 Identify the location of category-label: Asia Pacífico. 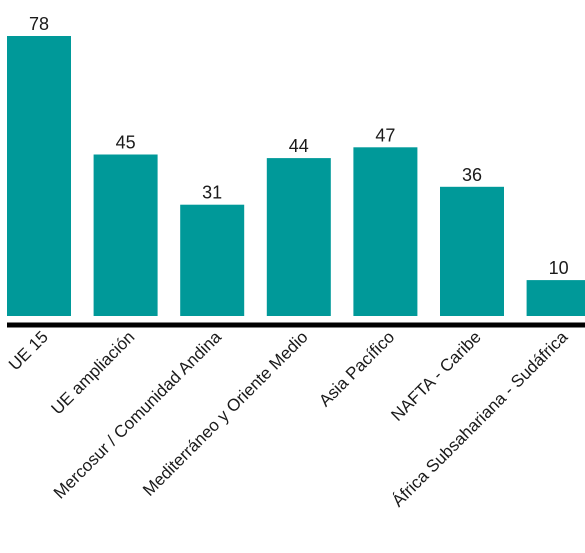
(356, 368).